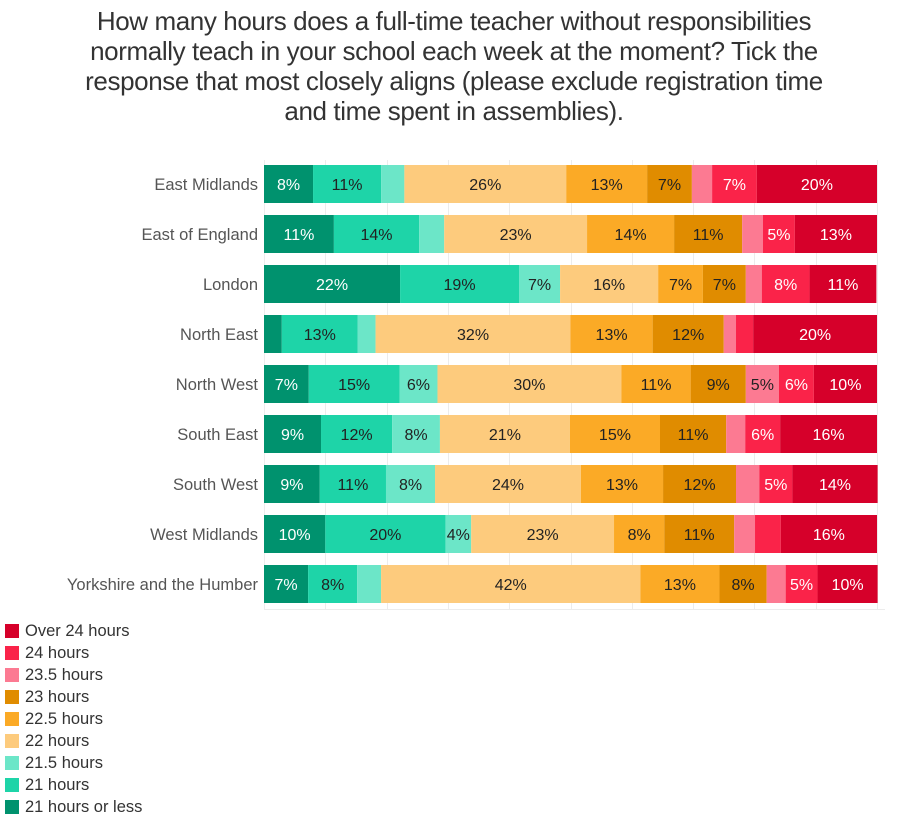 The image size is (908, 818). Describe the element at coordinates (454, 111) in the screenshot. I see `title-line: and time spent in assemblies).` at that location.